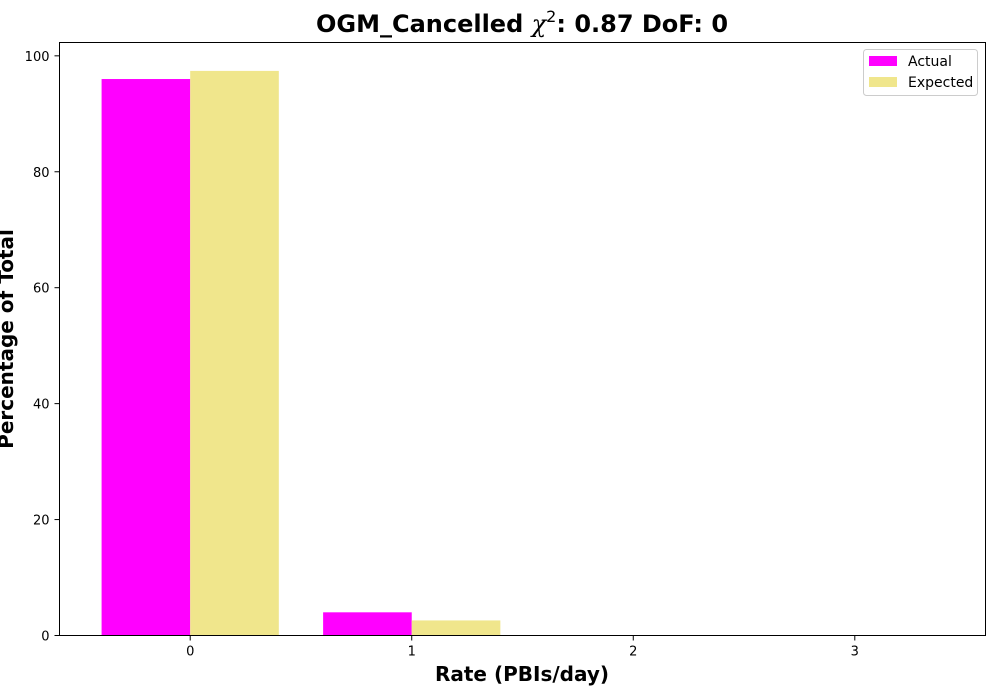  What do you see at coordinates (522, 674) in the screenshot?
I see `x-axis-title: Rate (PBIs/day)` at bounding box center [522, 674].